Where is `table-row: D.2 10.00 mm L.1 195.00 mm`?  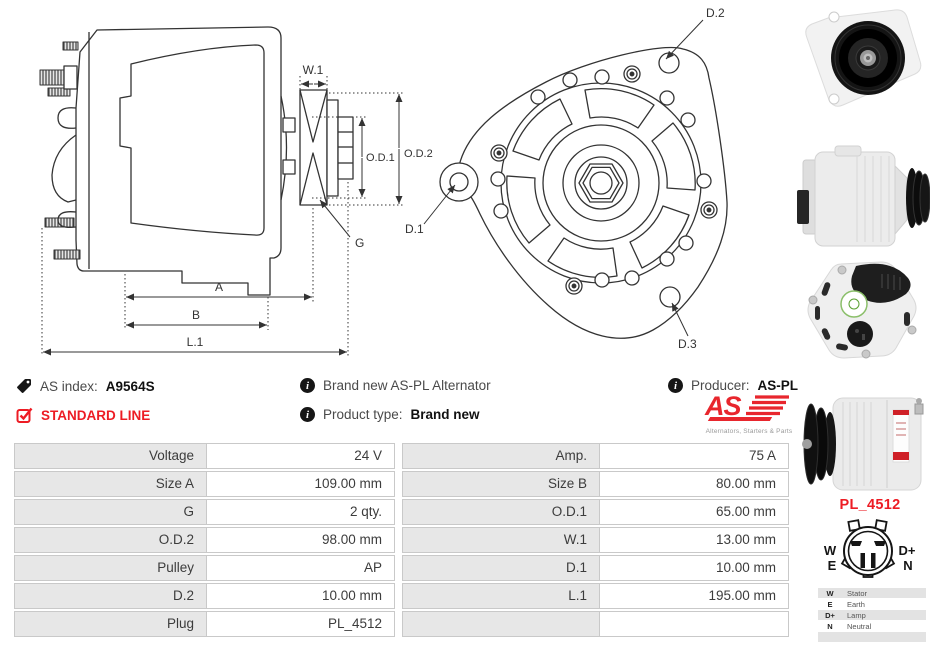 table-row: D.2 10.00 mm L.1 195.00 mm is located at coordinates (401, 596).